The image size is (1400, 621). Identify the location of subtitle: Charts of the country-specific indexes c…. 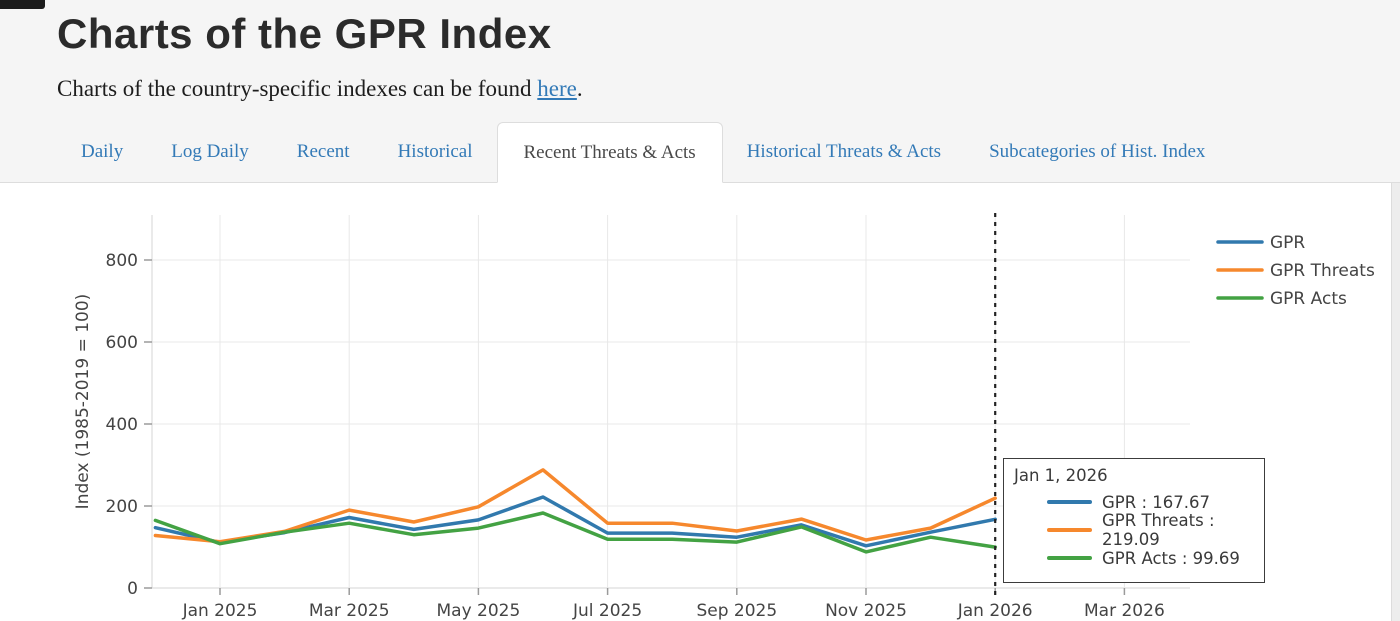
(320, 89).